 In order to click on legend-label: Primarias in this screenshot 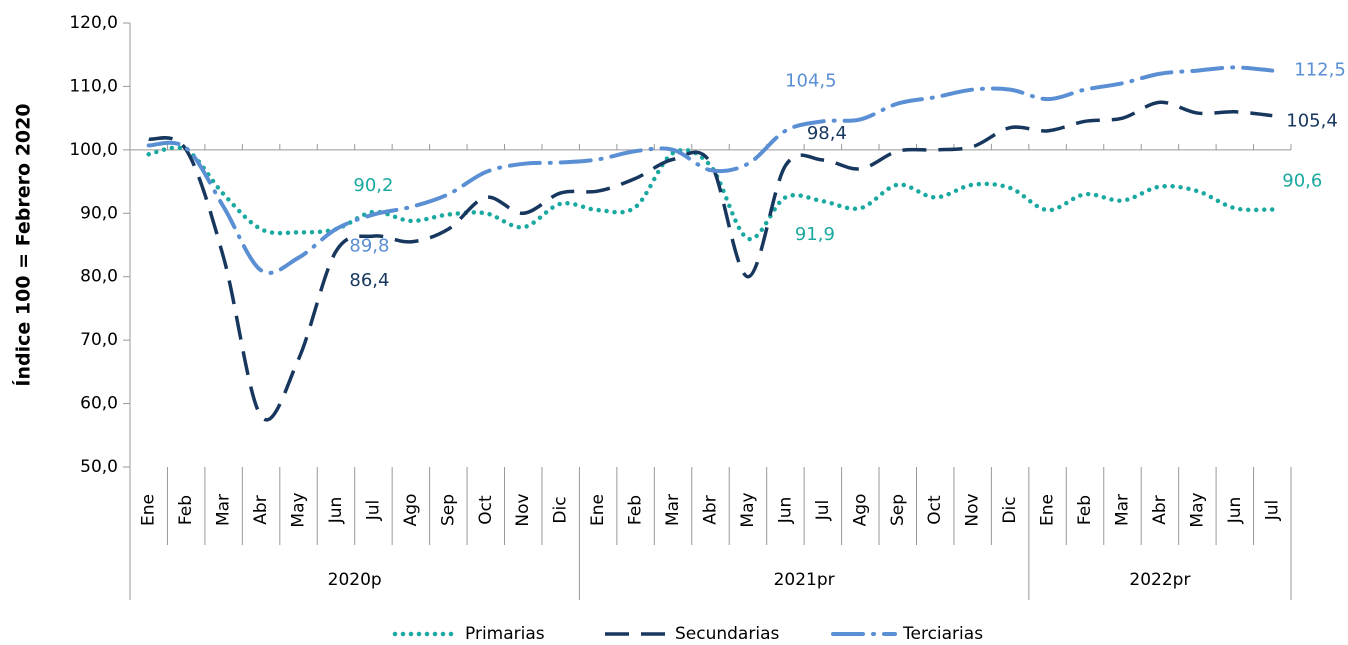, I will do `click(505, 634)`.